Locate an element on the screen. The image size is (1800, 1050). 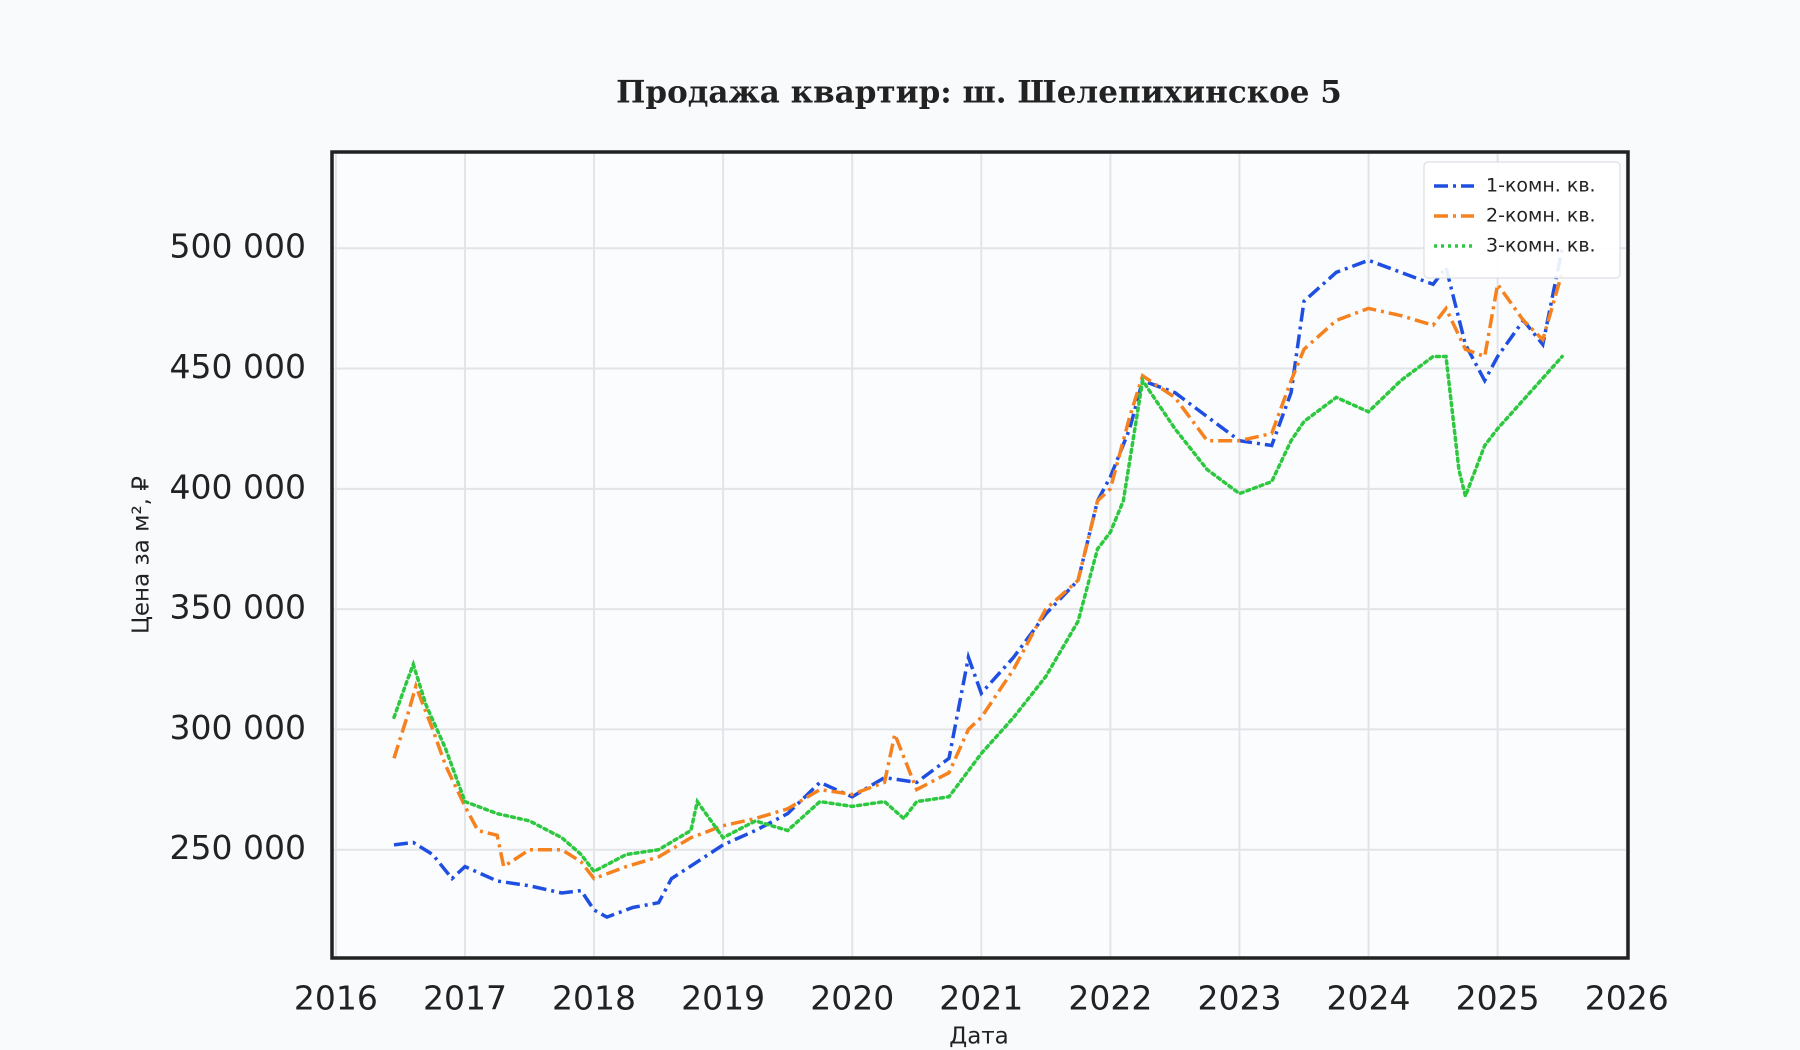
x-tick-label: 2017 is located at coordinates (465, 998).